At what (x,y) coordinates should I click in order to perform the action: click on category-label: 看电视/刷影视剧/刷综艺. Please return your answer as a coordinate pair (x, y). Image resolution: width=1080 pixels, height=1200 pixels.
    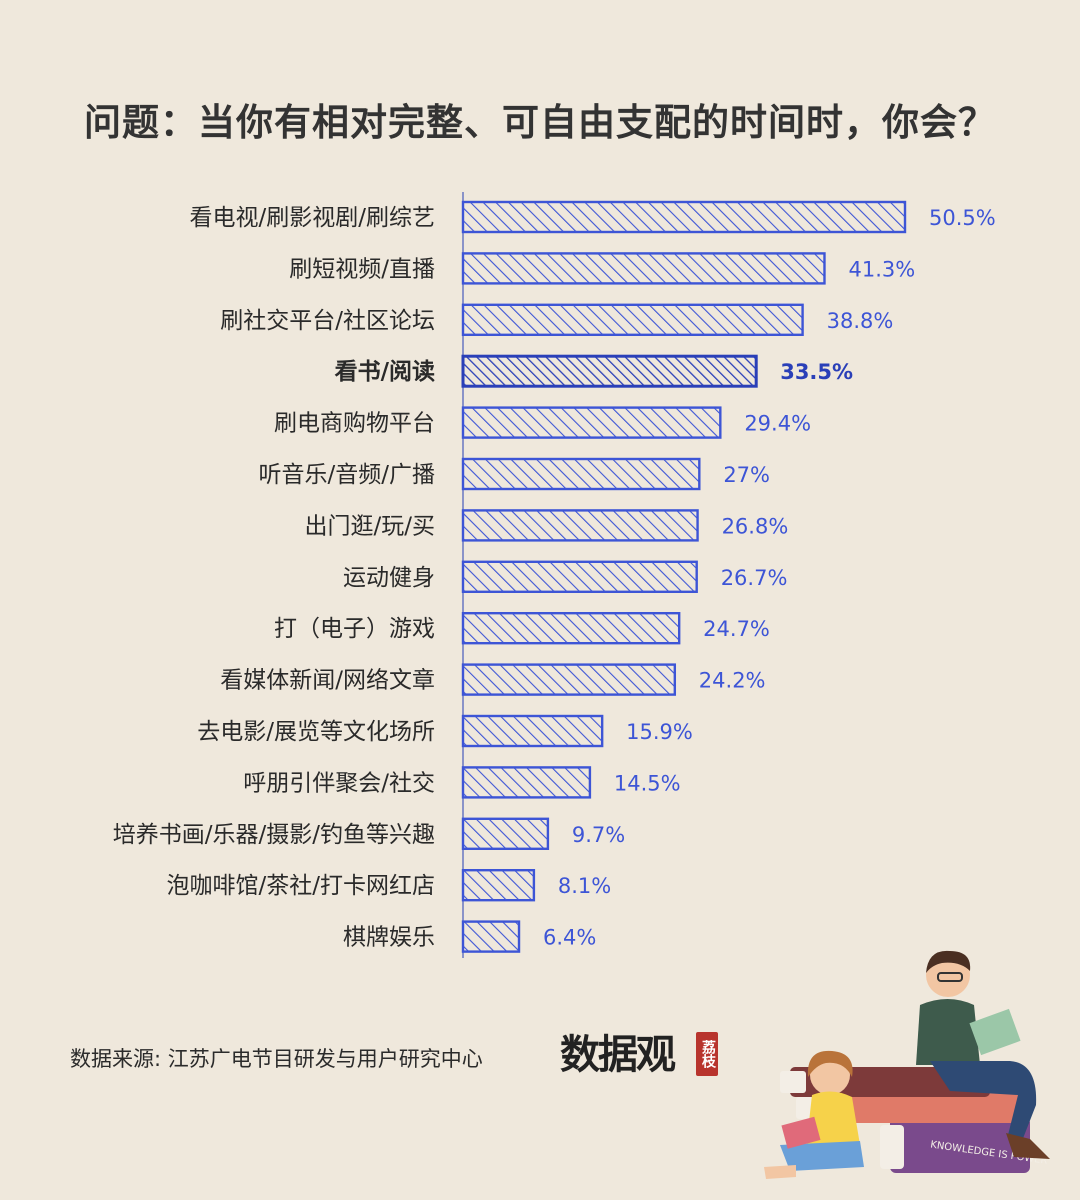
    Looking at the image, I should click on (313, 218).